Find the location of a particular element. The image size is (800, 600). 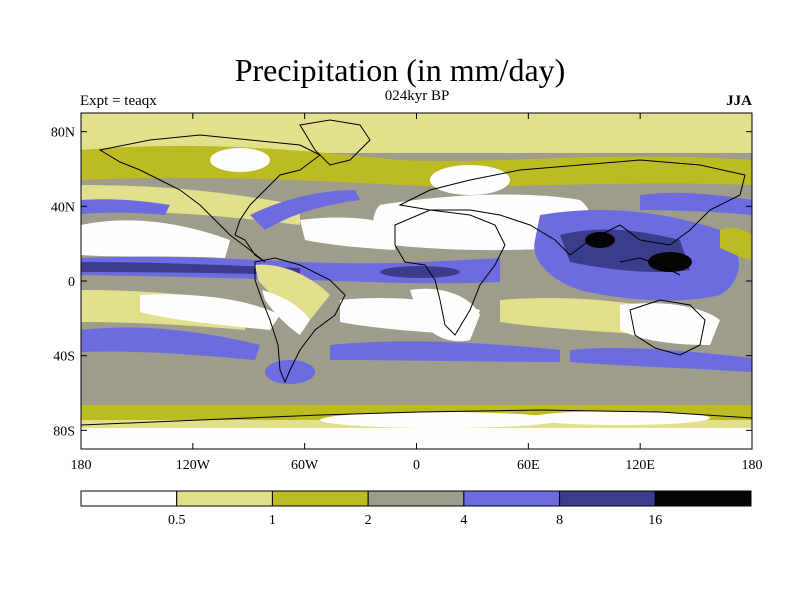

experiment-label: Expt = teaqx is located at coordinates (118, 101).